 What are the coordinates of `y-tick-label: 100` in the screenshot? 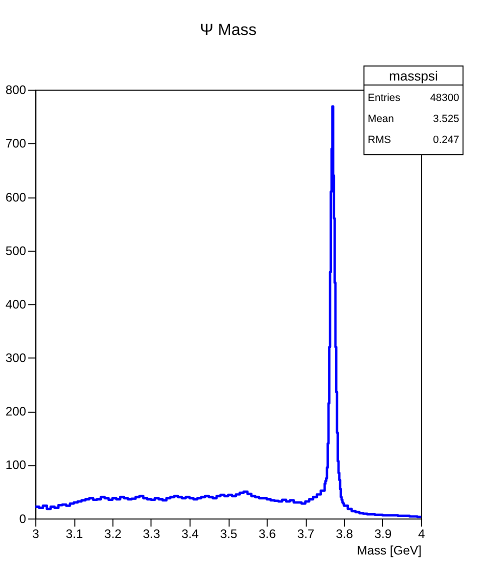 It's located at (16, 465).